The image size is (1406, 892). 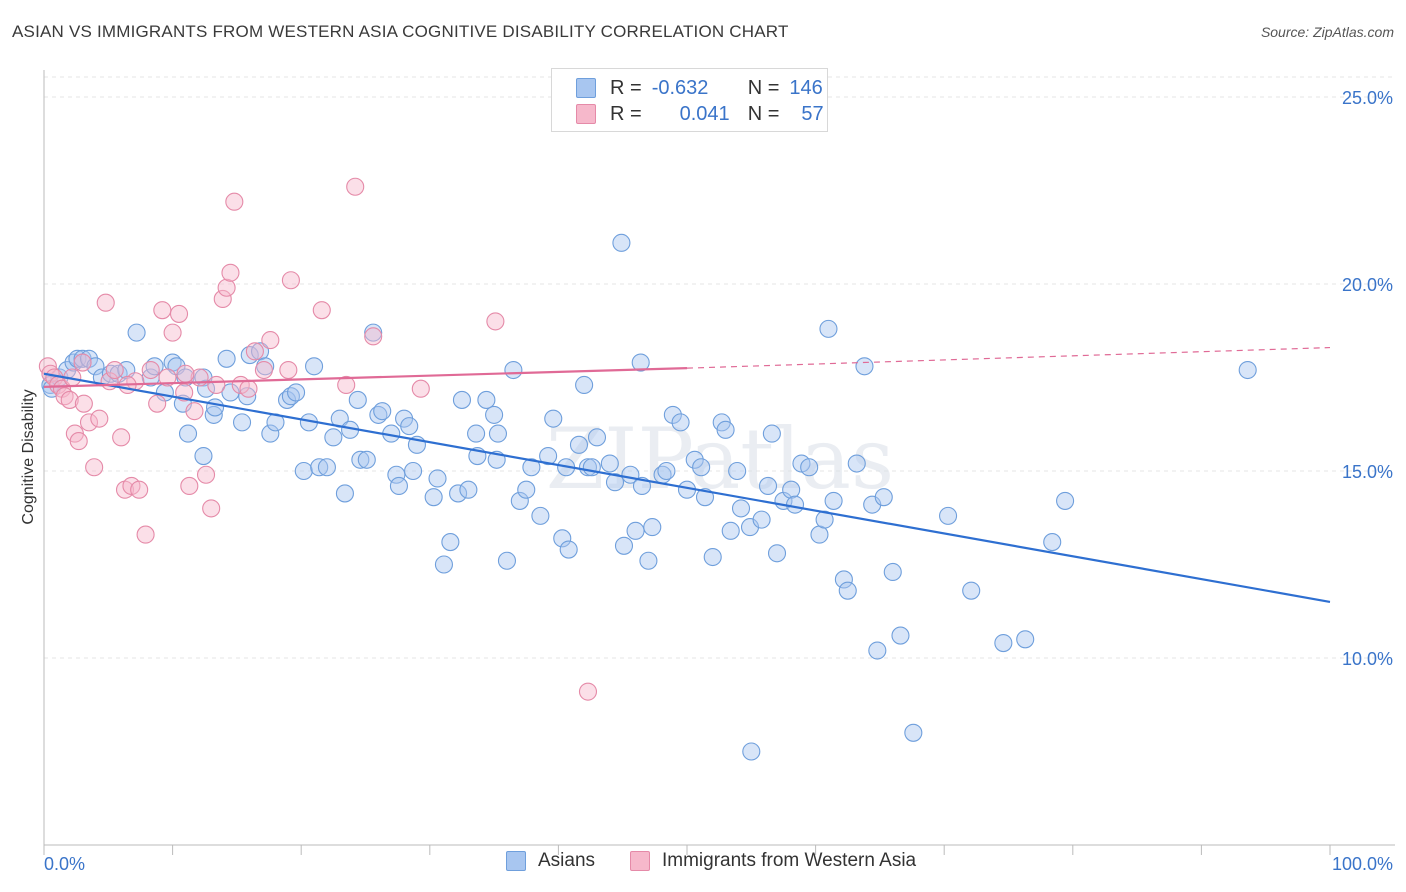 I want to click on legend-row-immigrants: R = 0.041 N = 57, so click(x=688, y=114).